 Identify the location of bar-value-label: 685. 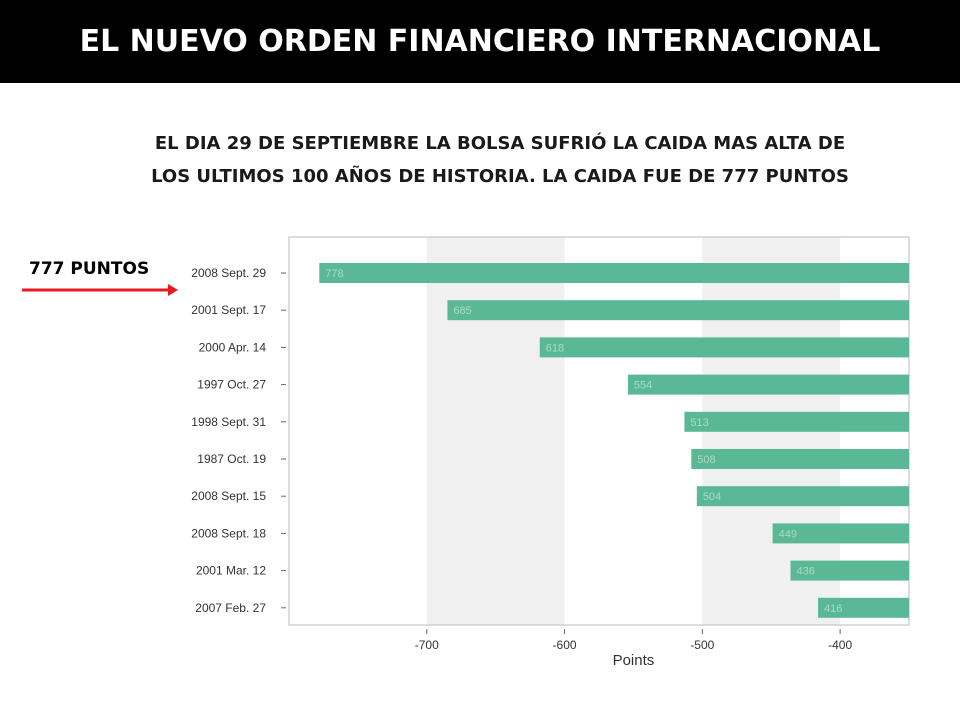
(462, 311).